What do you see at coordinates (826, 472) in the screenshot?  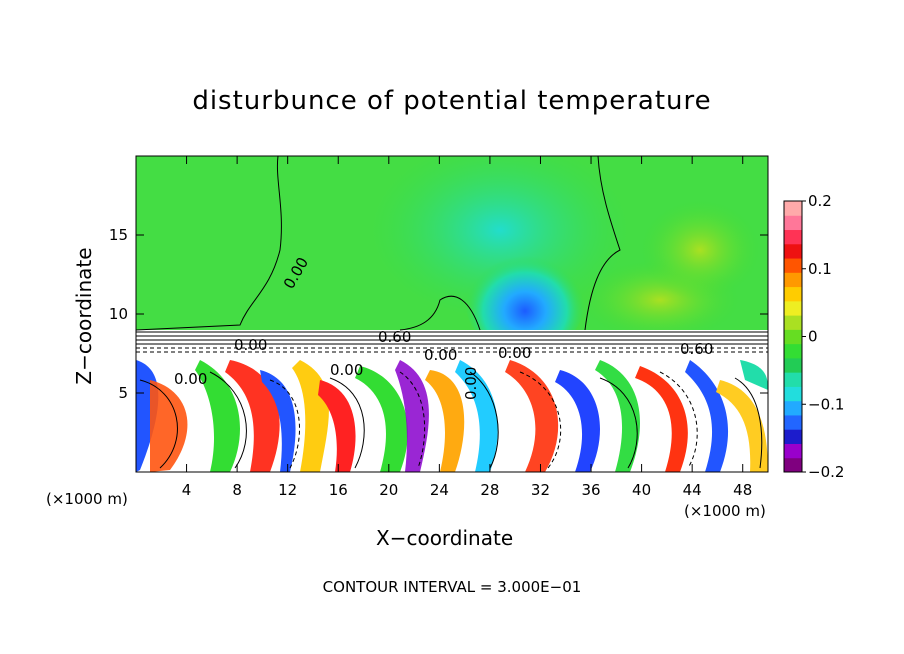 I see `colorbar-tick-label: −0.2` at bounding box center [826, 472].